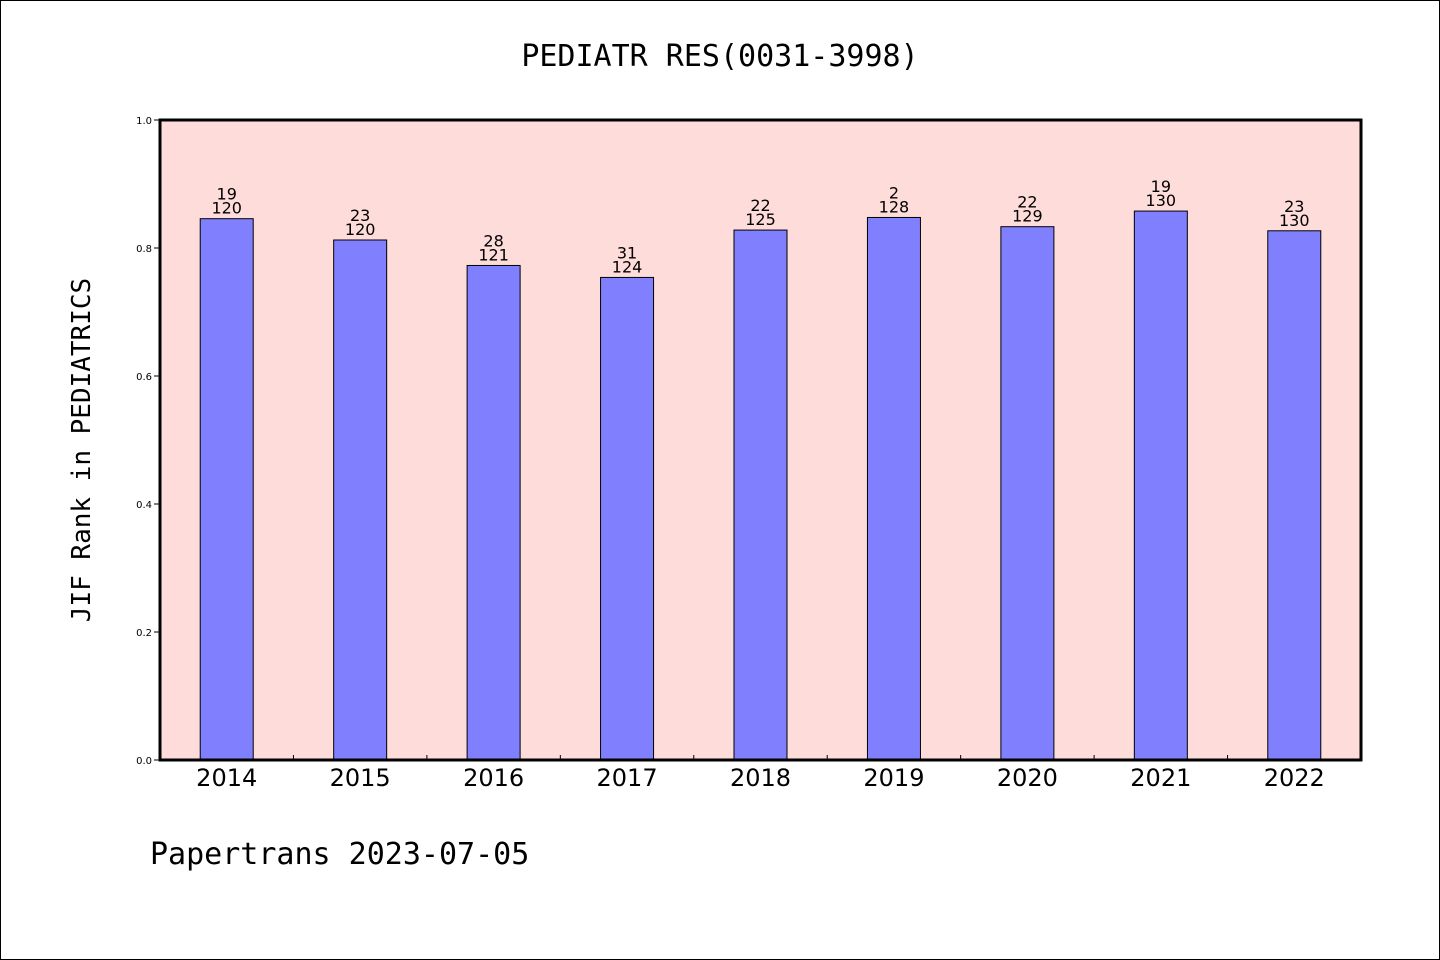 Image resolution: width=1440 pixels, height=960 pixels. Describe the element at coordinates (226, 208) in the screenshot. I see `total-label-2014: 120` at that location.